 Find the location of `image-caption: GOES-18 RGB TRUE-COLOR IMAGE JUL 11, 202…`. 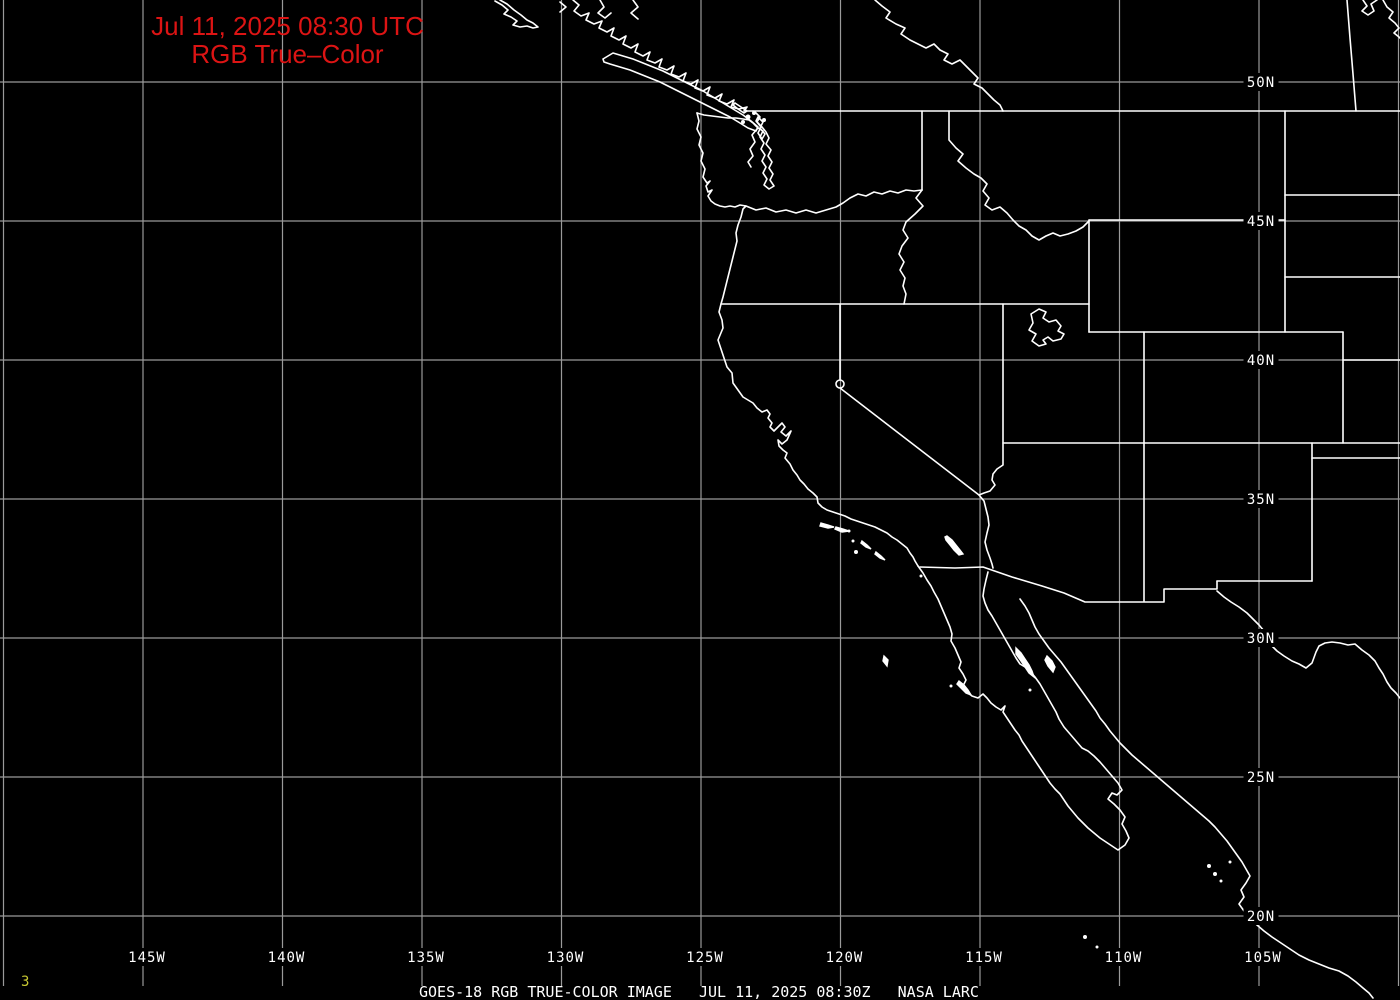

image-caption: GOES-18 RGB TRUE-COLOR IMAGE JUL 11, 202… is located at coordinates (699, 991).